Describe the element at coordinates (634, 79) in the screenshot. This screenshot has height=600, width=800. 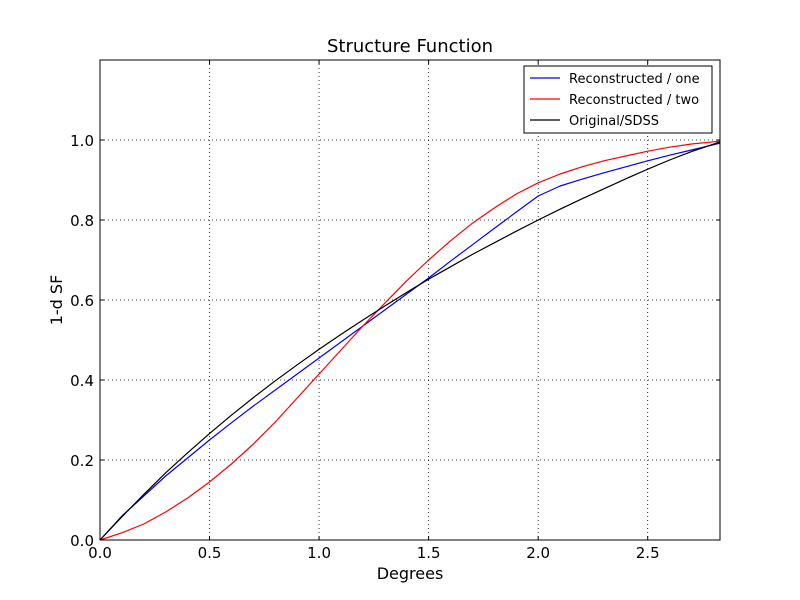
I see `legend-label-1: Reconstructed / one` at that location.